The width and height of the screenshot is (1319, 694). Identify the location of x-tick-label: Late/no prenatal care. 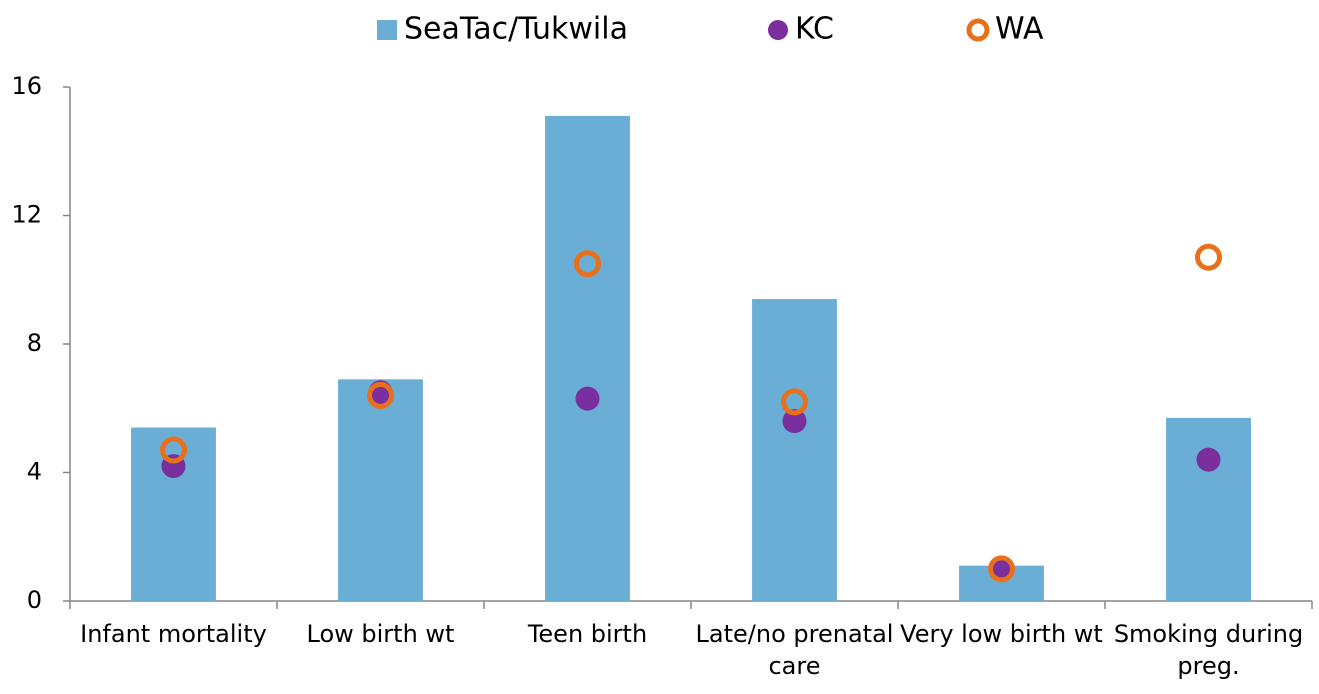
(794, 650).